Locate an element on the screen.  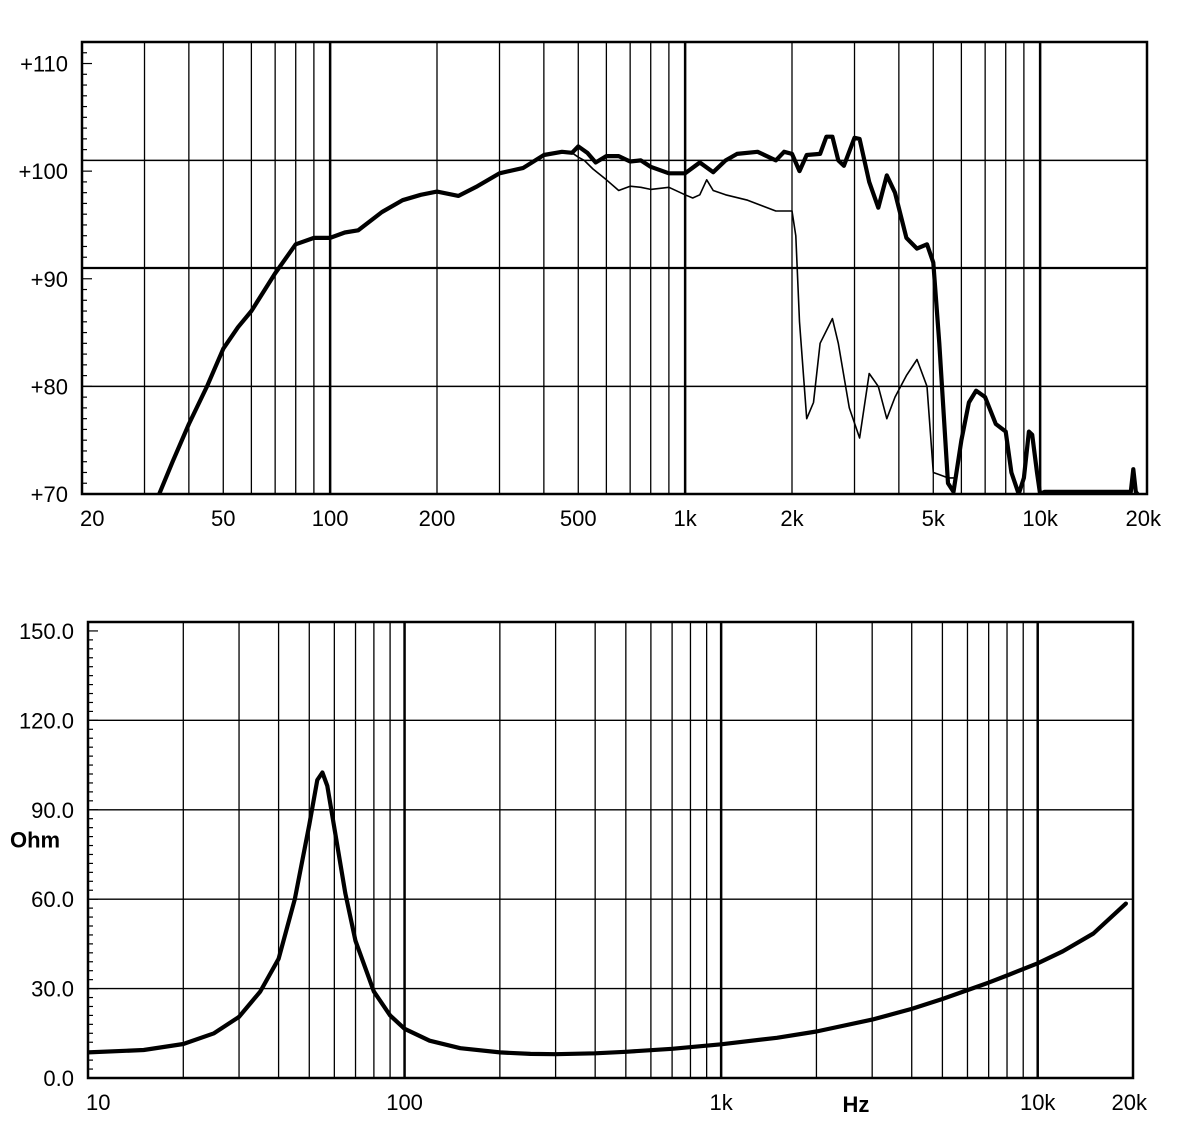
x-tick-label: 50 is located at coordinates (223, 518).